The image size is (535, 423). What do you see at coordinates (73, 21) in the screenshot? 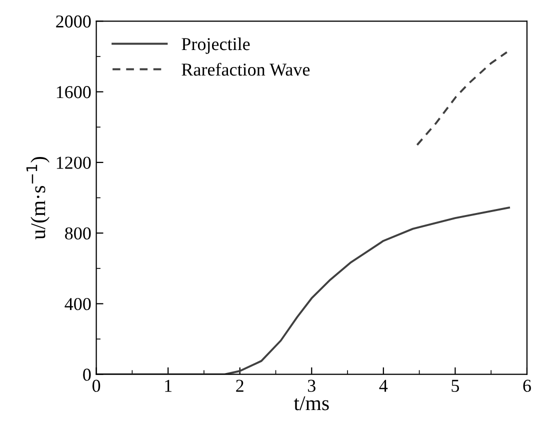
I see `y-tick-label: 2000` at bounding box center [73, 21].